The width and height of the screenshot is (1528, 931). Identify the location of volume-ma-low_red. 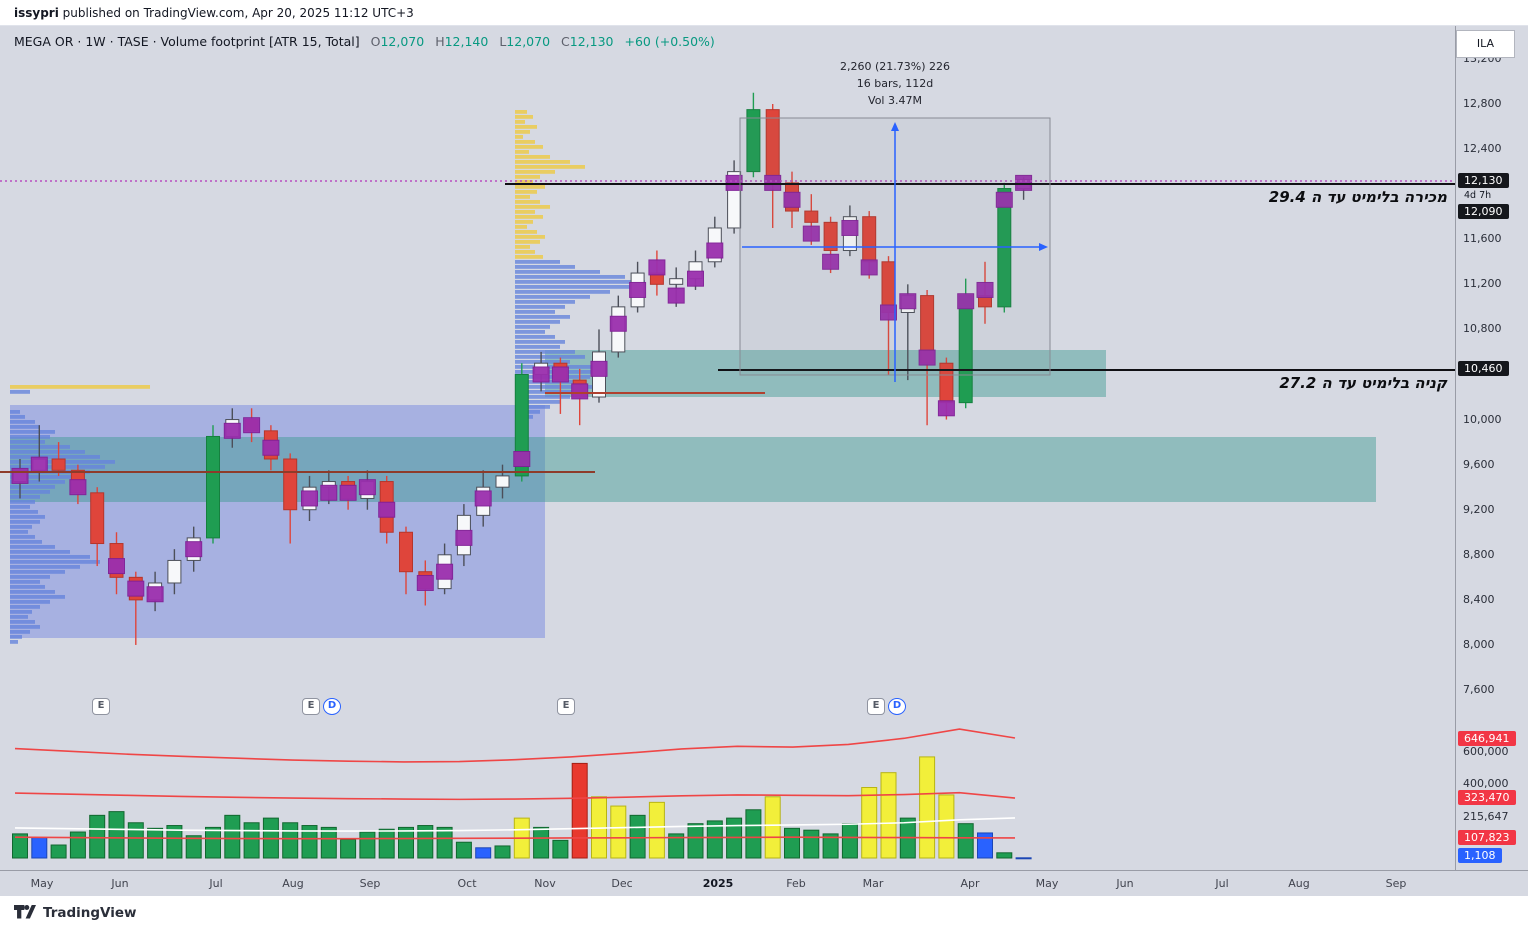
(515, 838).